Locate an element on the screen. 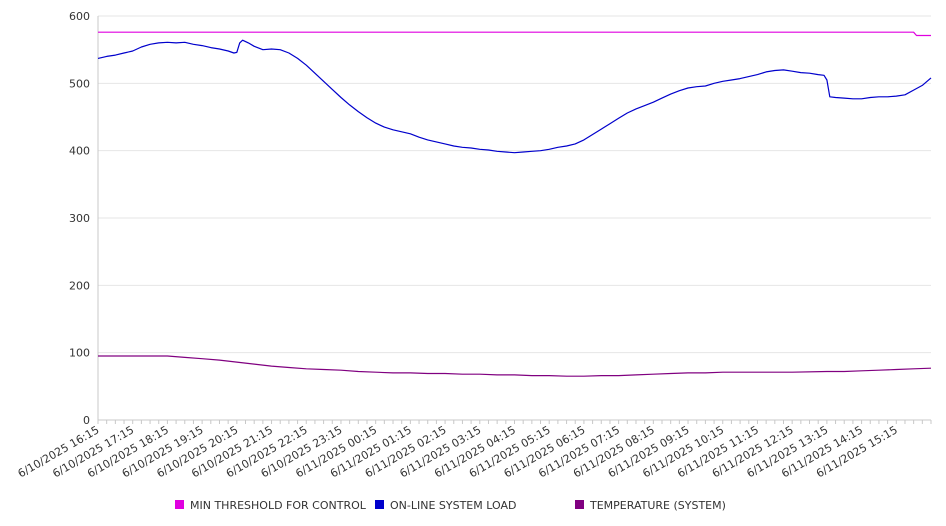 The height and width of the screenshot is (526, 946). y-tick-label: 500 is located at coordinates (79, 83).